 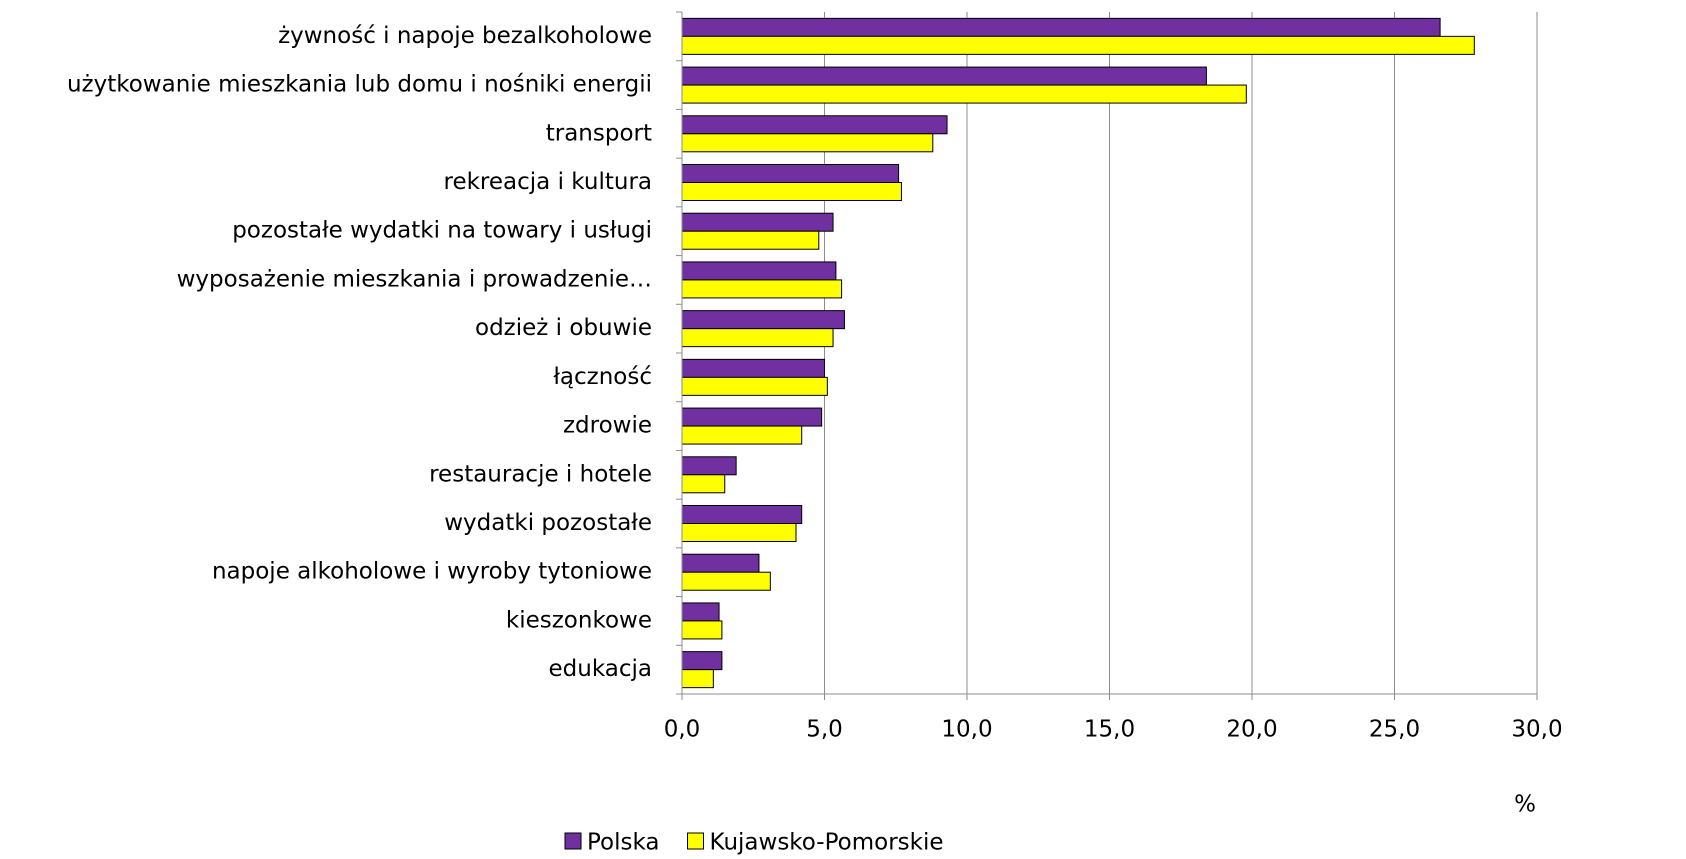 What do you see at coordinates (548, 523) in the screenshot?
I see `y-tick-label: wydatki pozostałe` at bounding box center [548, 523].